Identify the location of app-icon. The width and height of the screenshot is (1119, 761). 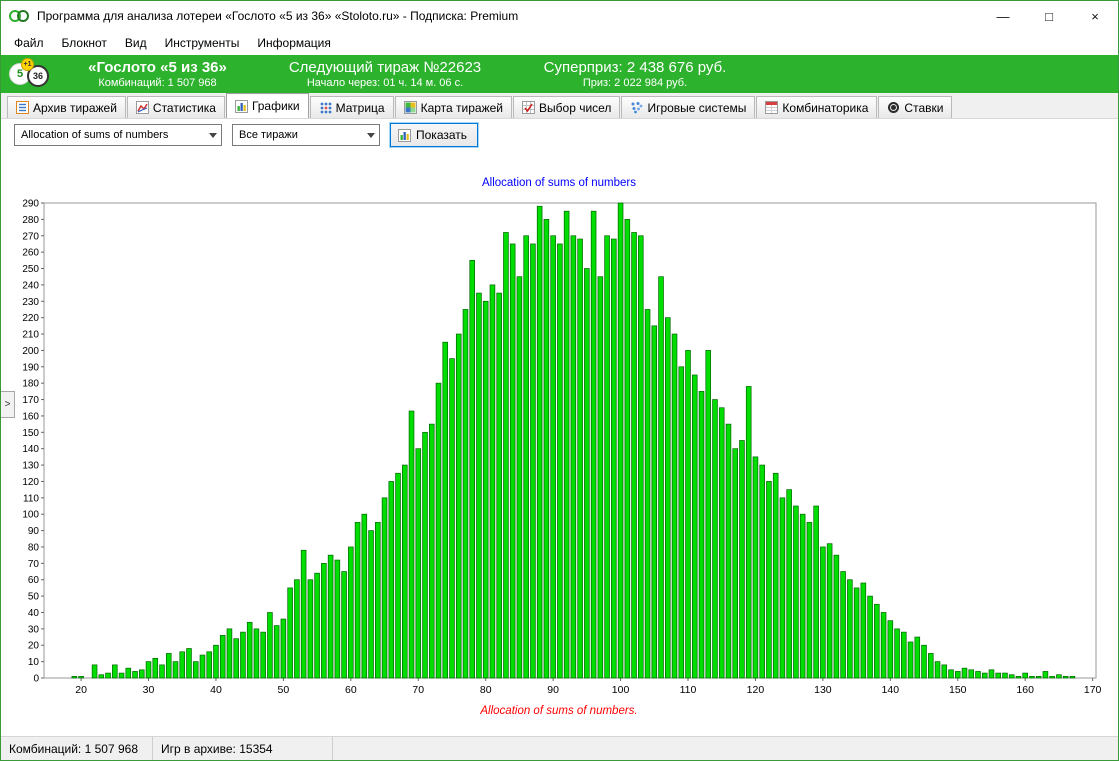
(20, 16).